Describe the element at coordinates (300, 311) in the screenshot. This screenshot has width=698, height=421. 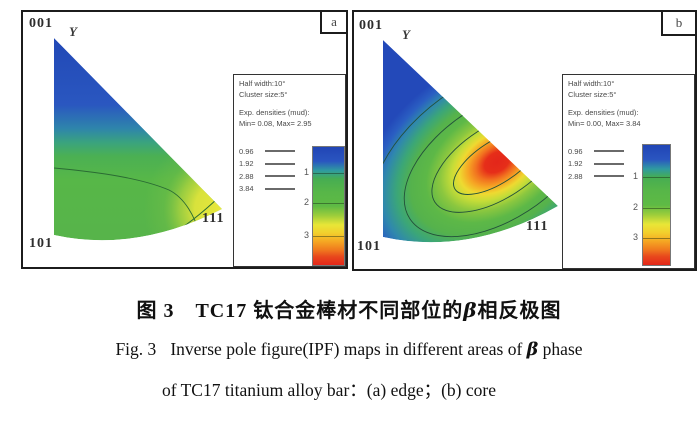
I see `caption-zh-text: 图 3 TC17 钛合金棒材不同部位的` at that location.